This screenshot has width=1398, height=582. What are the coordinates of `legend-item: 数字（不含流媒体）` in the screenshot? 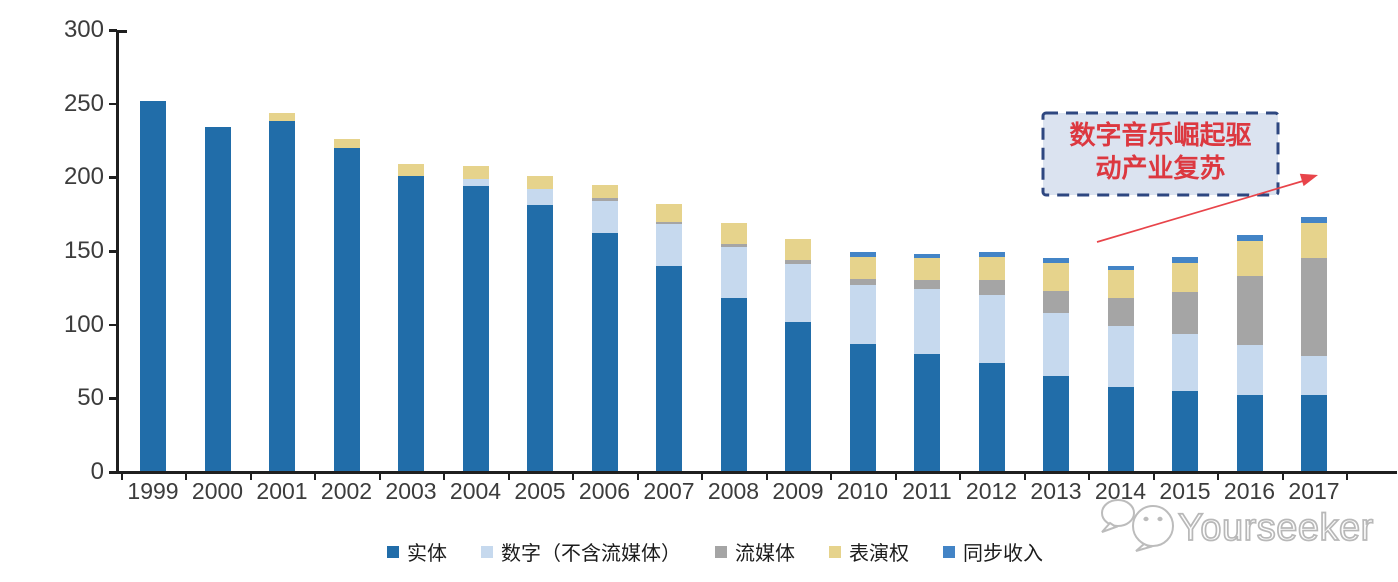 It's located at (581, 551).